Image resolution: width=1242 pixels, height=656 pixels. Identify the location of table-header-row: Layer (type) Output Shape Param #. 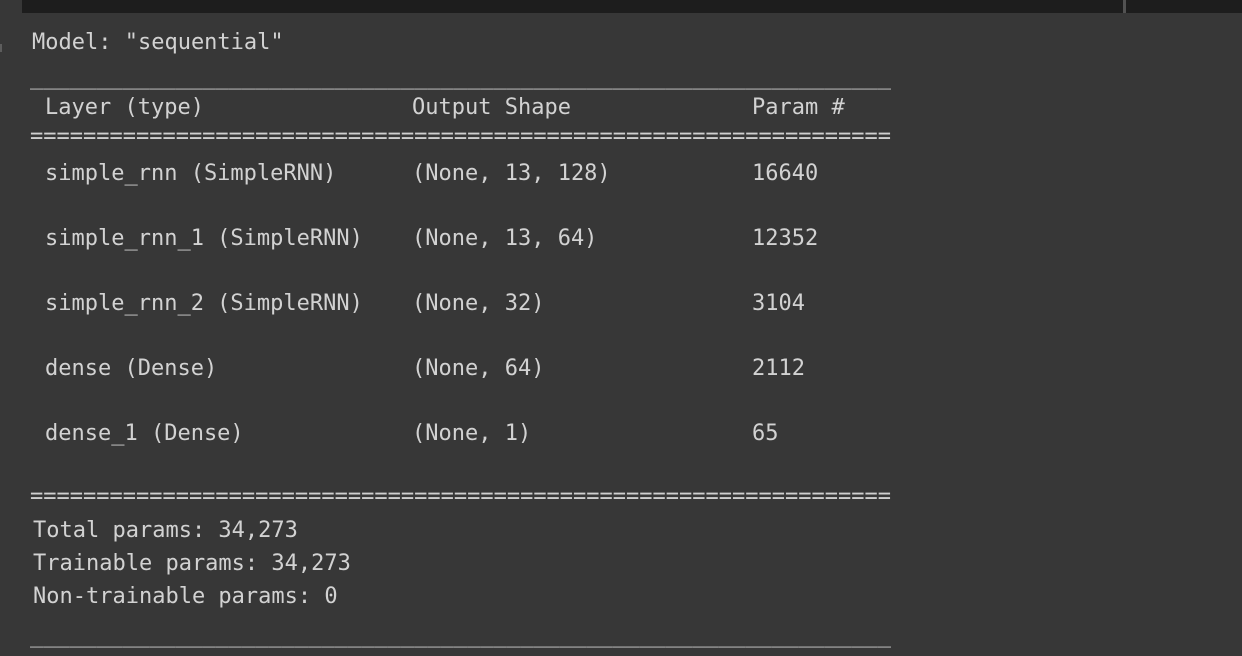
(437, 108).